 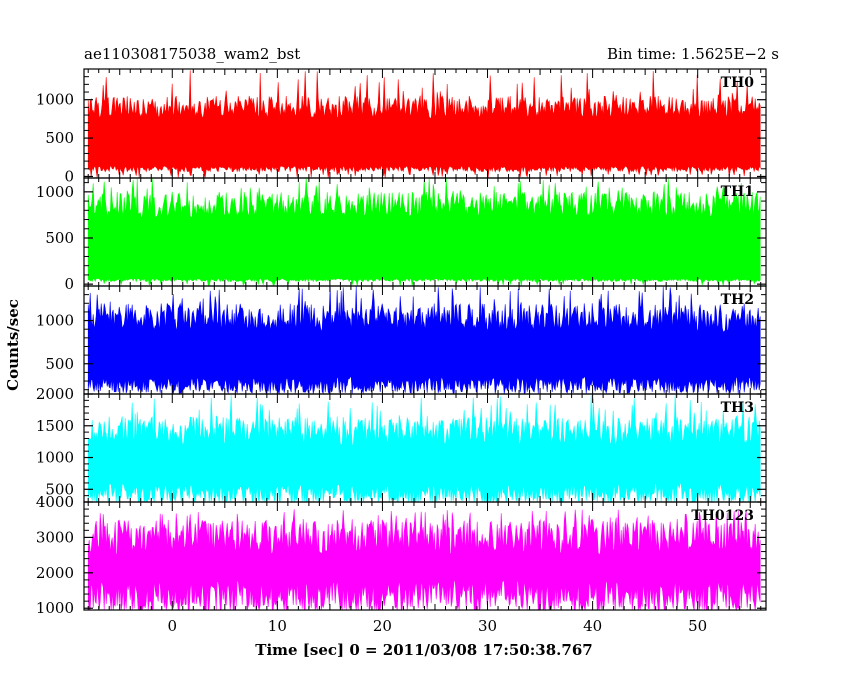 I want to click on y-tick-label: 1500, so click(x=55, y=426).